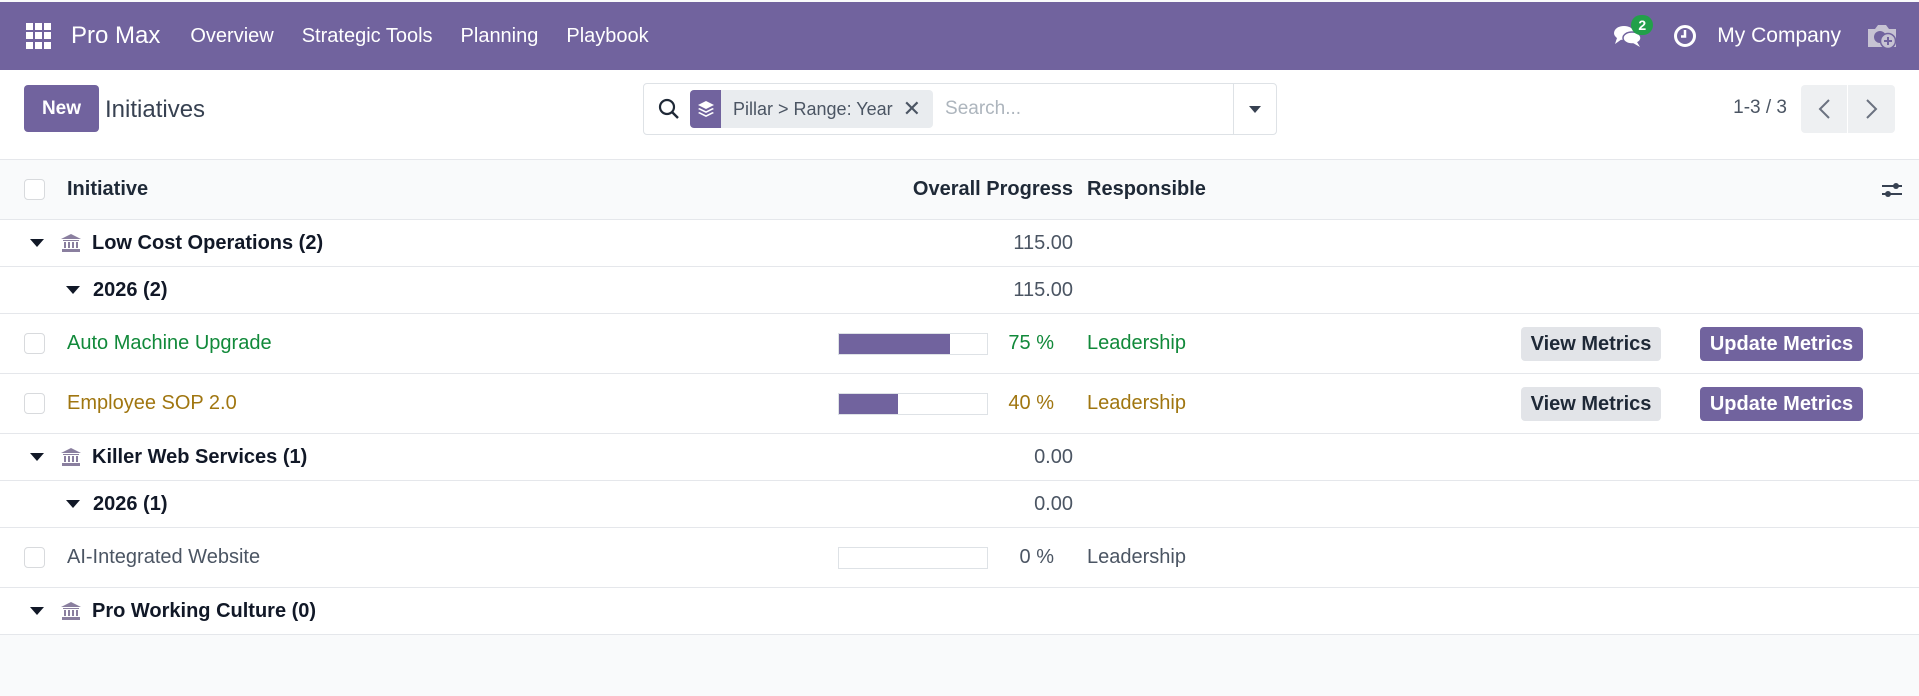 This screenshot has height=696, width=1919. I want to click on chat-icon, so click(1628, 36).